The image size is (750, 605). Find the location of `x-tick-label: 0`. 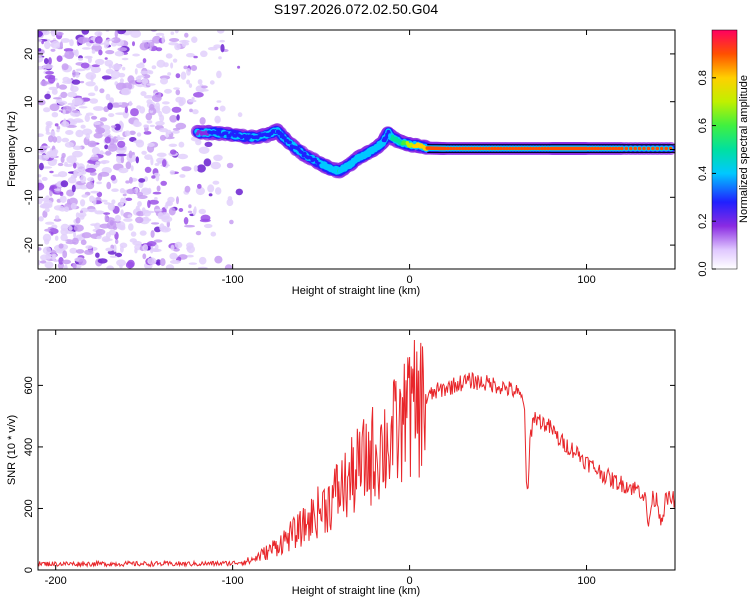

x-tick-label: 0 is located at coordinates (410, 280).